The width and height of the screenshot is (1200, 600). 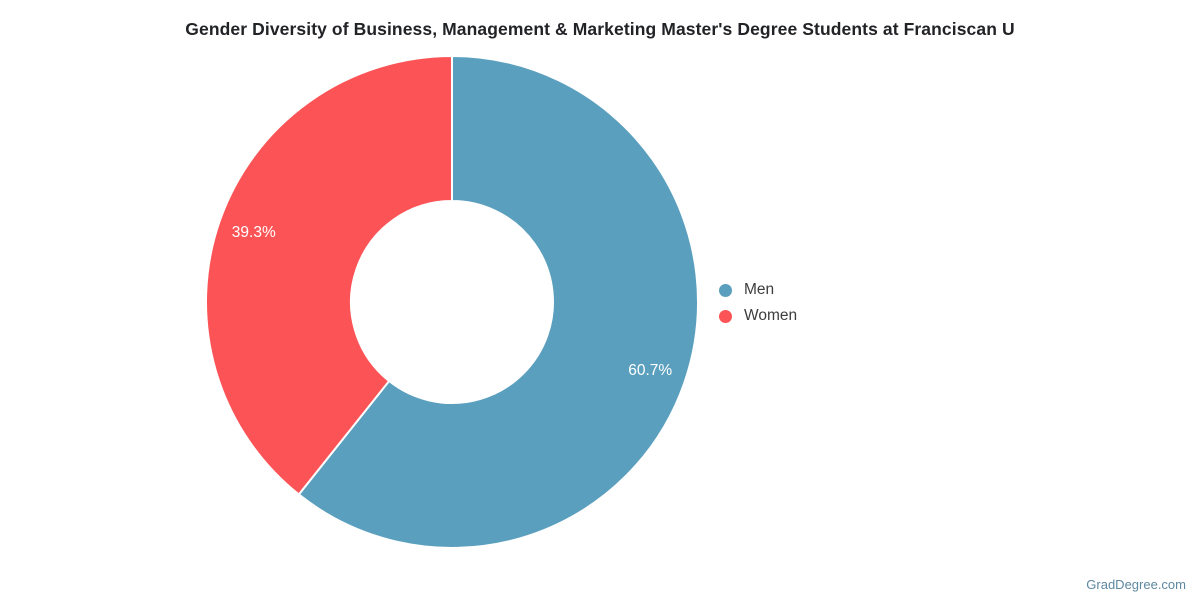 I want to click on legend: Men Women, so click(x=758, y=303).